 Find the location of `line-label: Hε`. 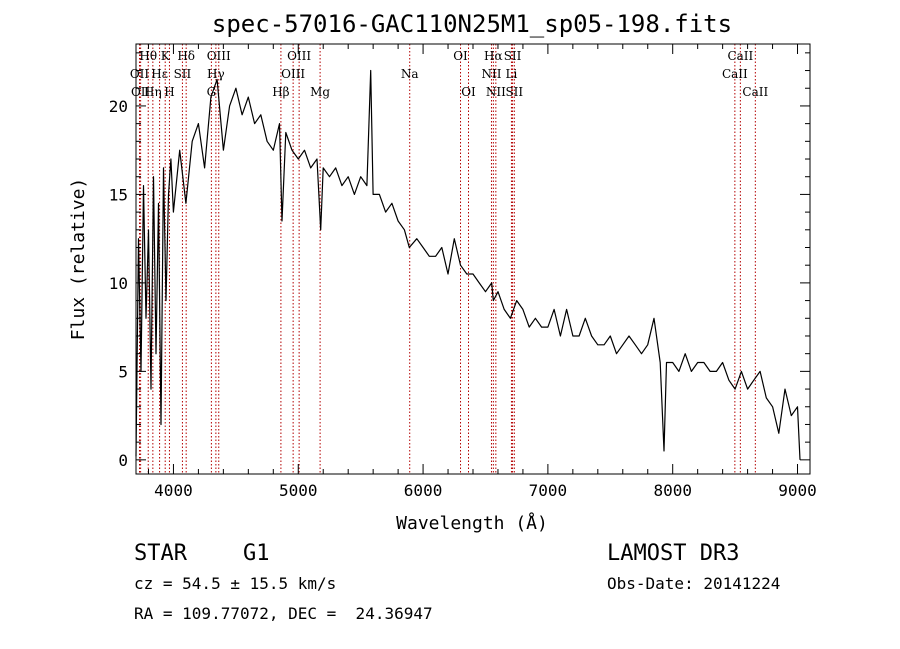

line-label: Hε is located at coordinates (159, 74).